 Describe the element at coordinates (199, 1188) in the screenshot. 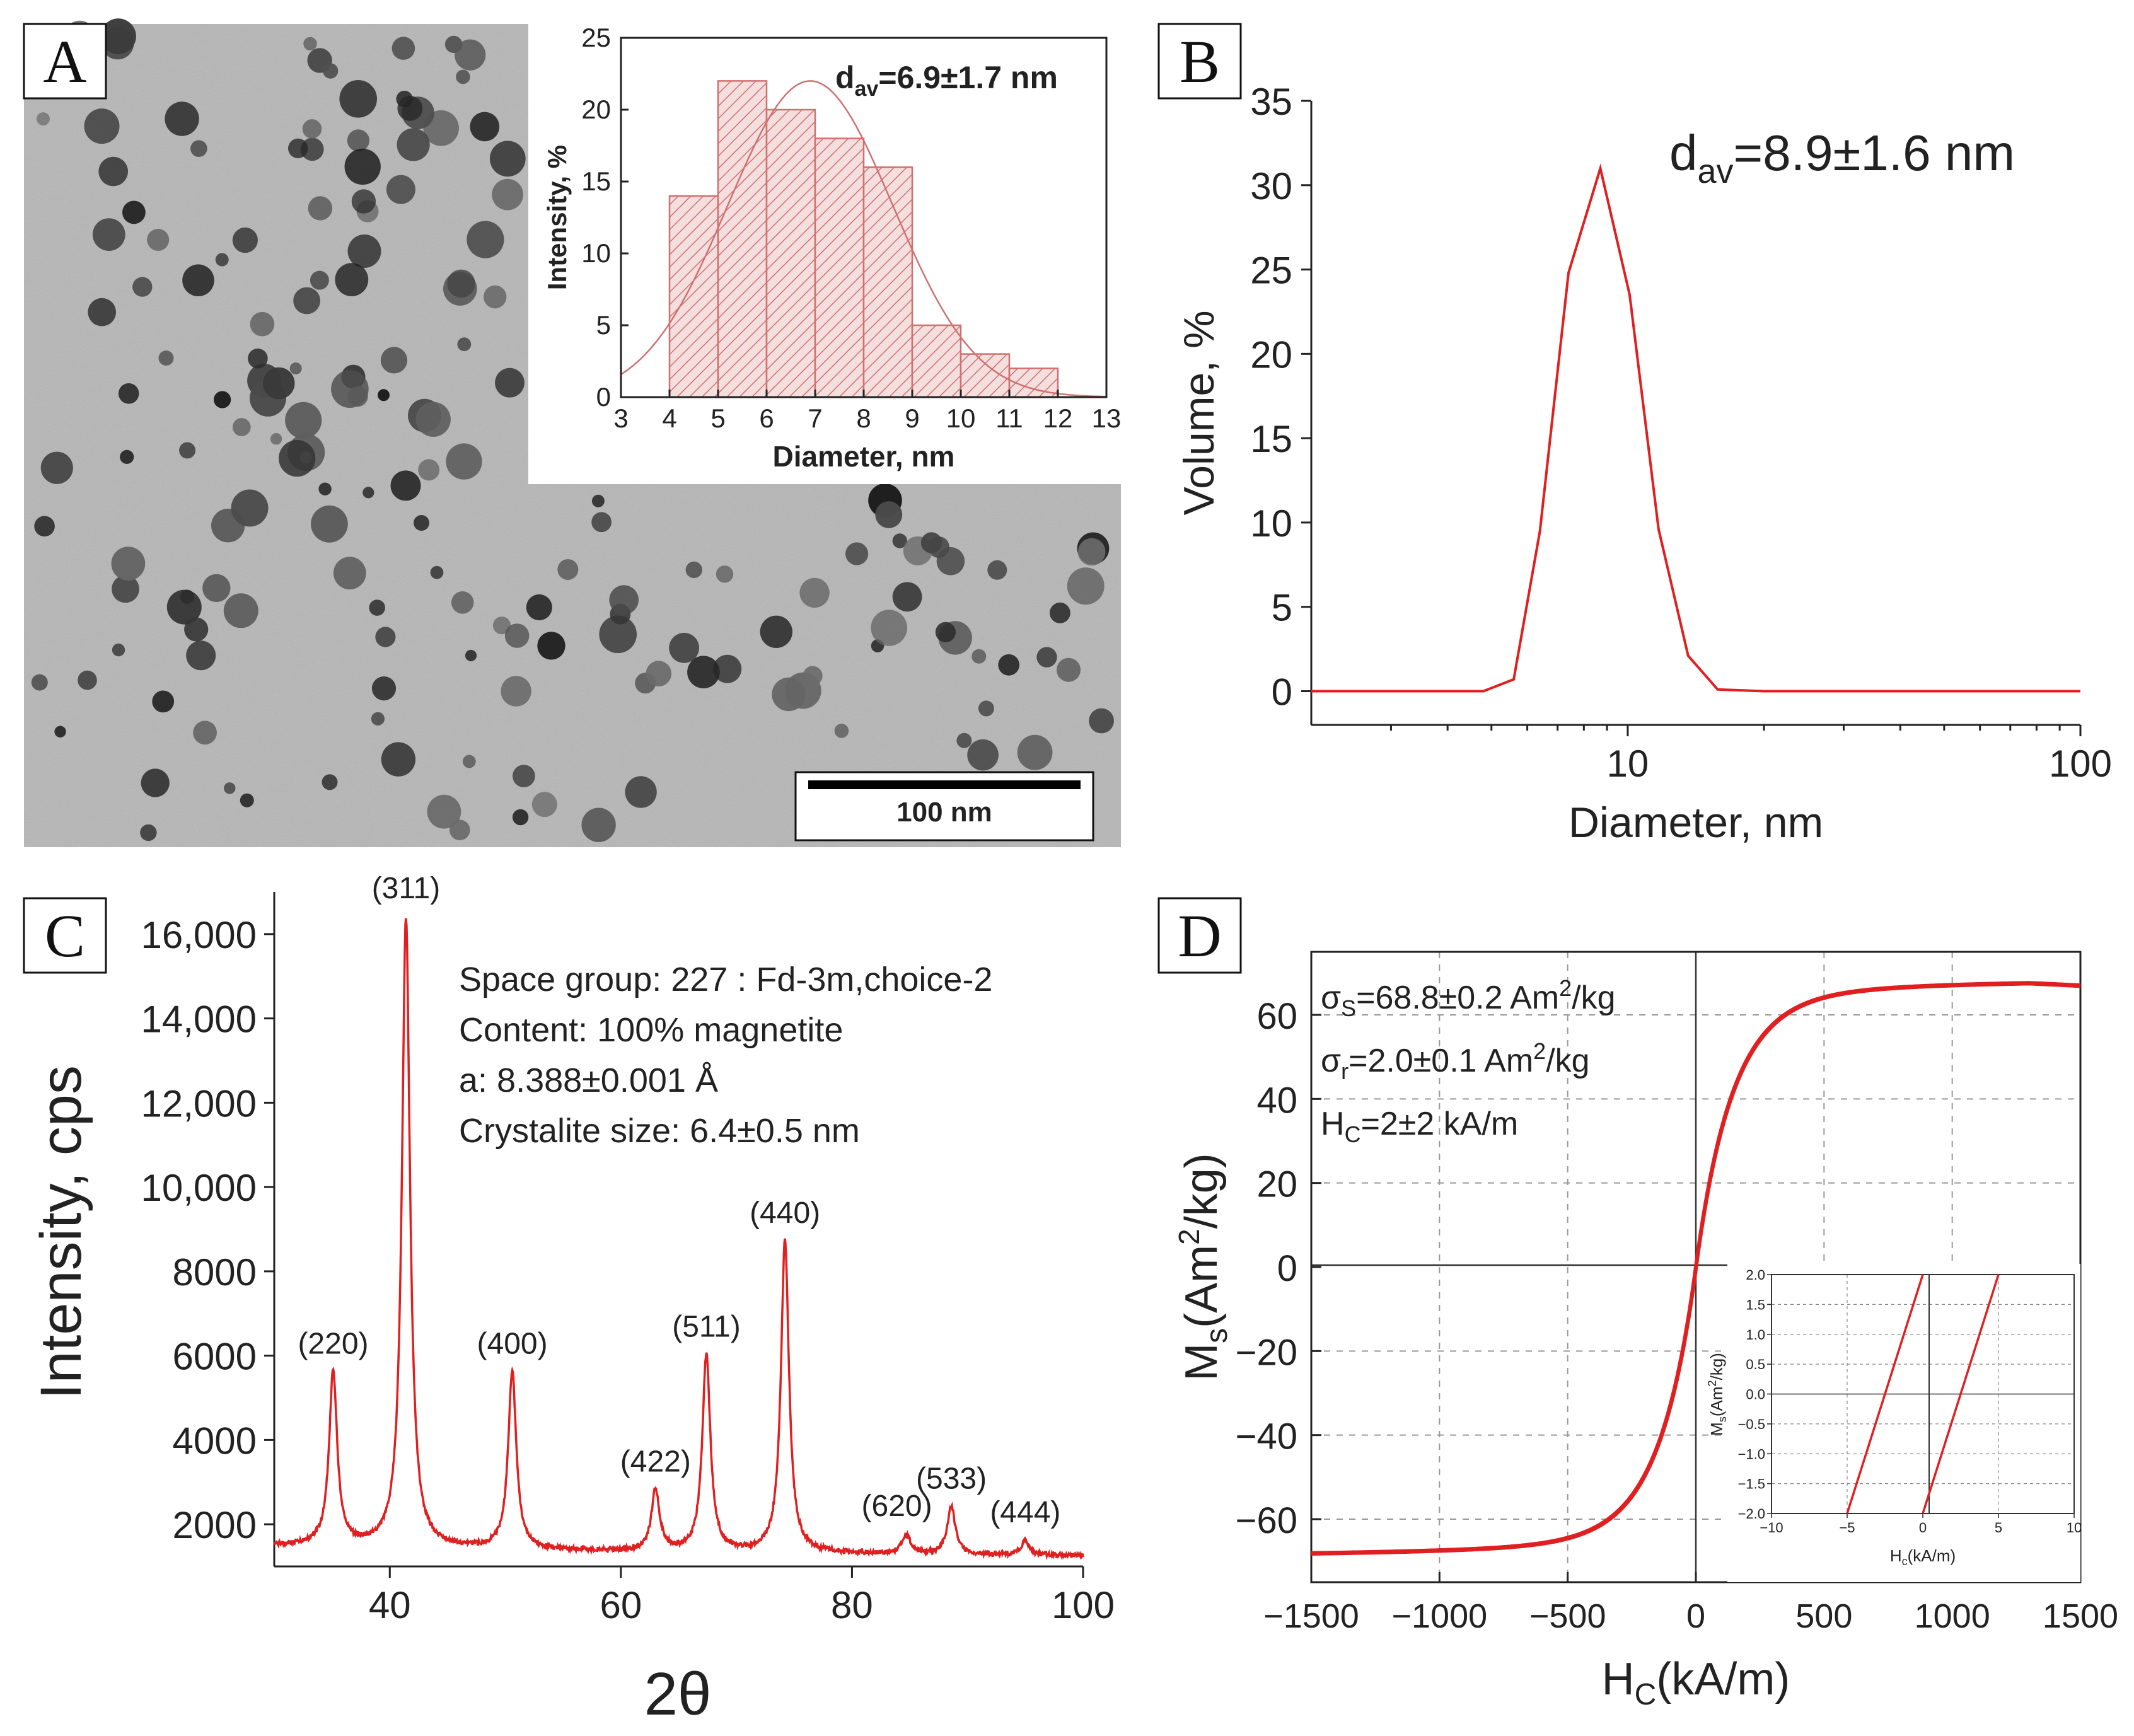

I see `c-y-tick-label: 10,000` at that location.